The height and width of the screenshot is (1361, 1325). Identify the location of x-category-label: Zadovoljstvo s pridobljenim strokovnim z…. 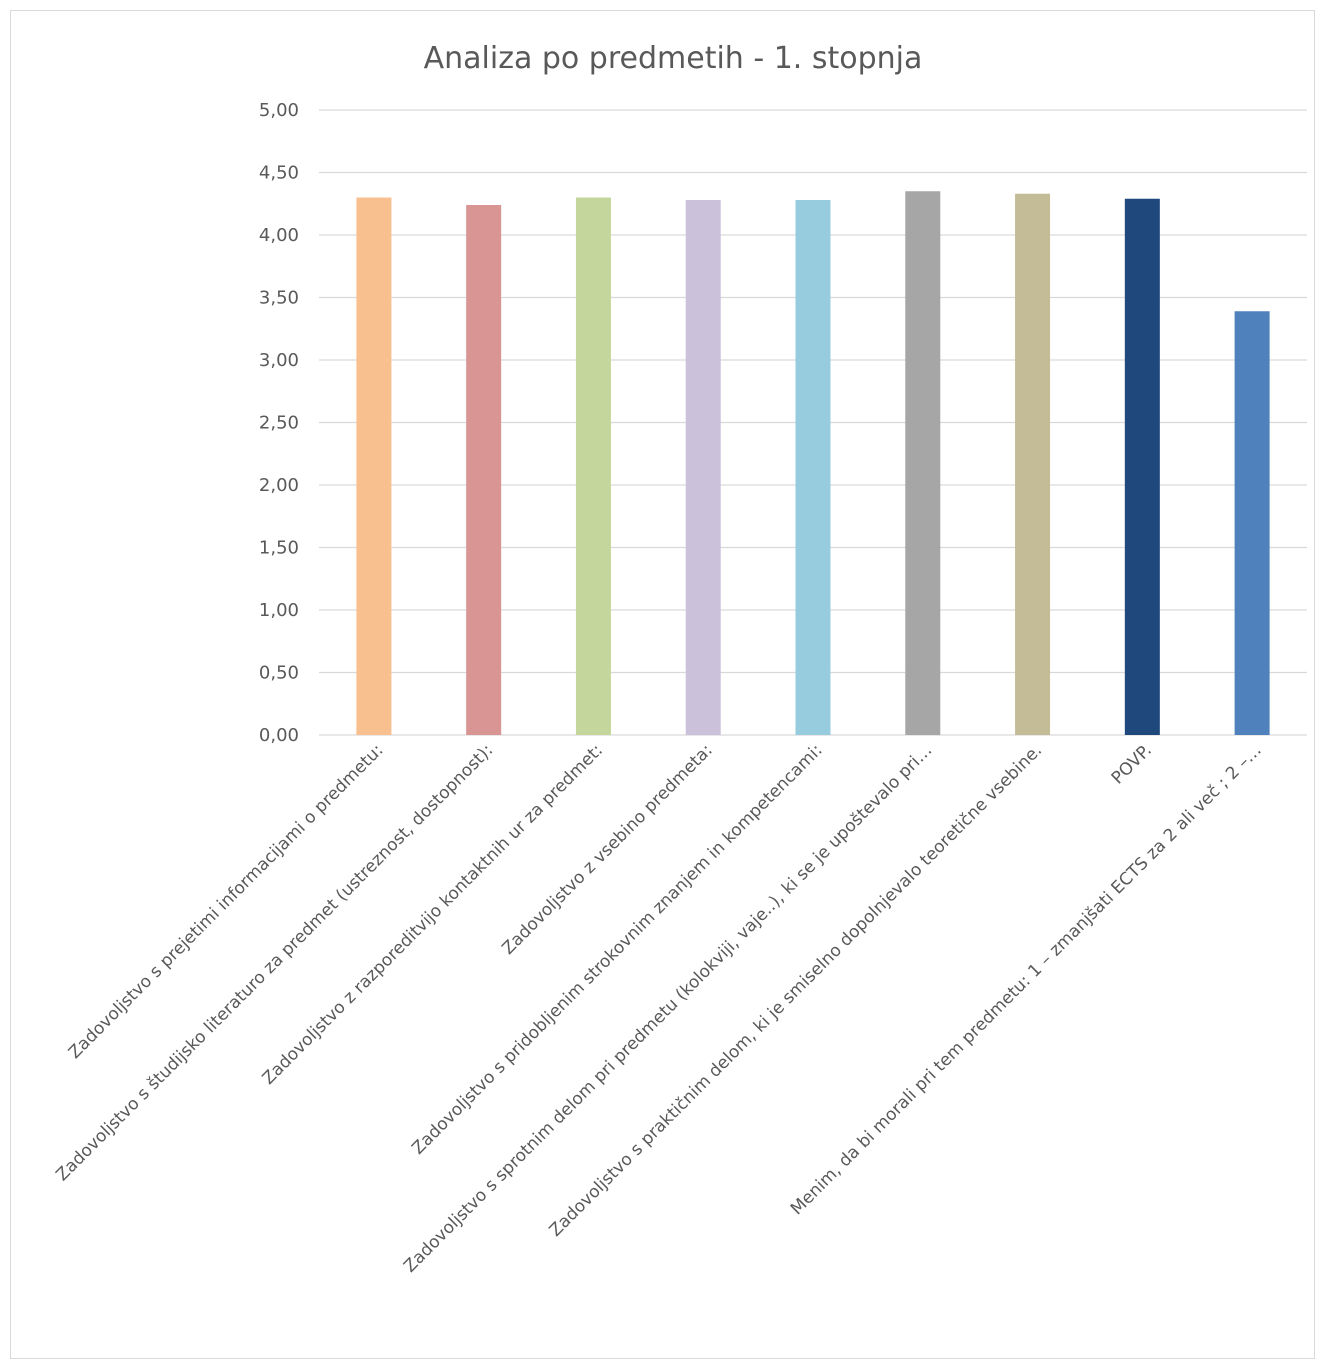
(617, 949).